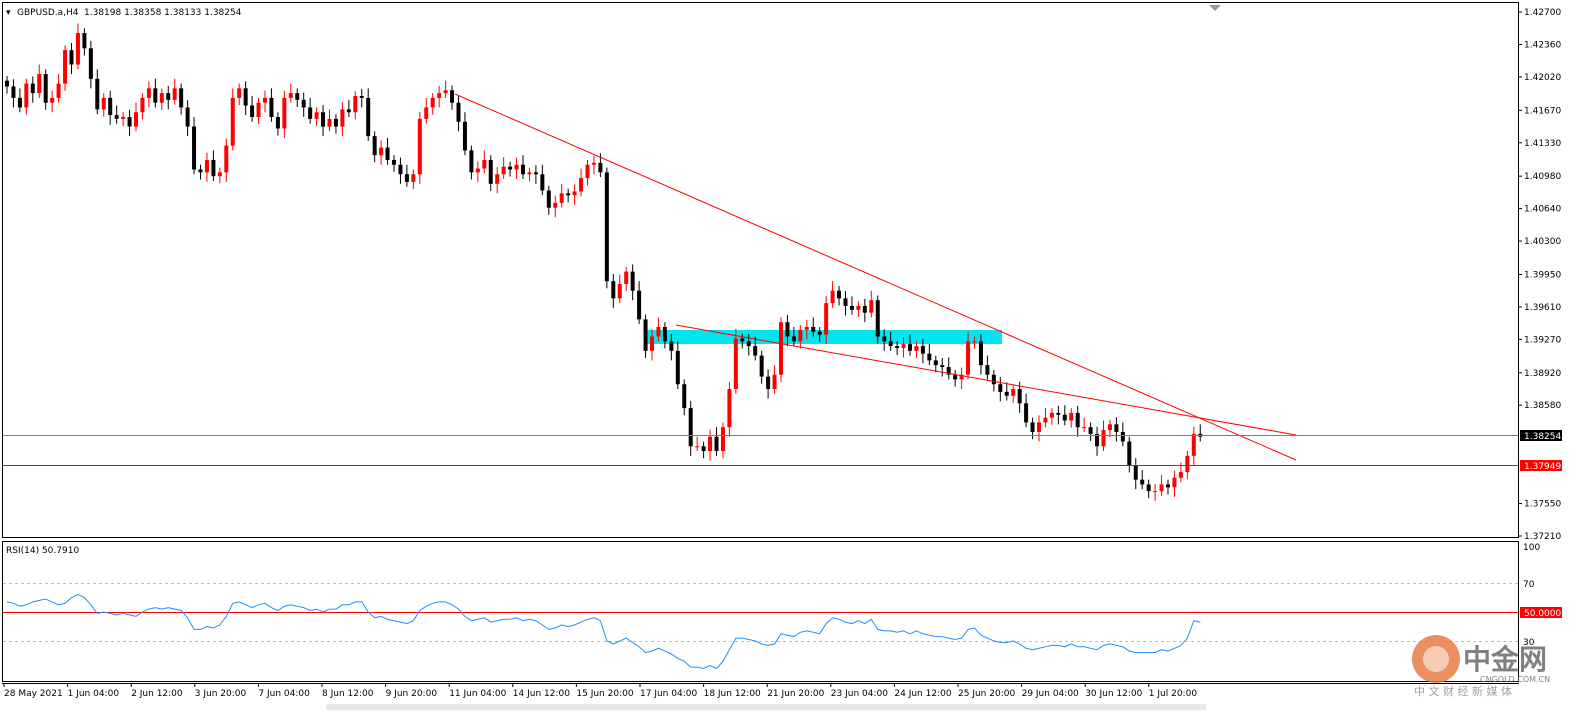 The height and width of the screenshot is (714, 1582). I want to click on watermark-domain: CNGOLD.COM.CN, so click(1515, 679).